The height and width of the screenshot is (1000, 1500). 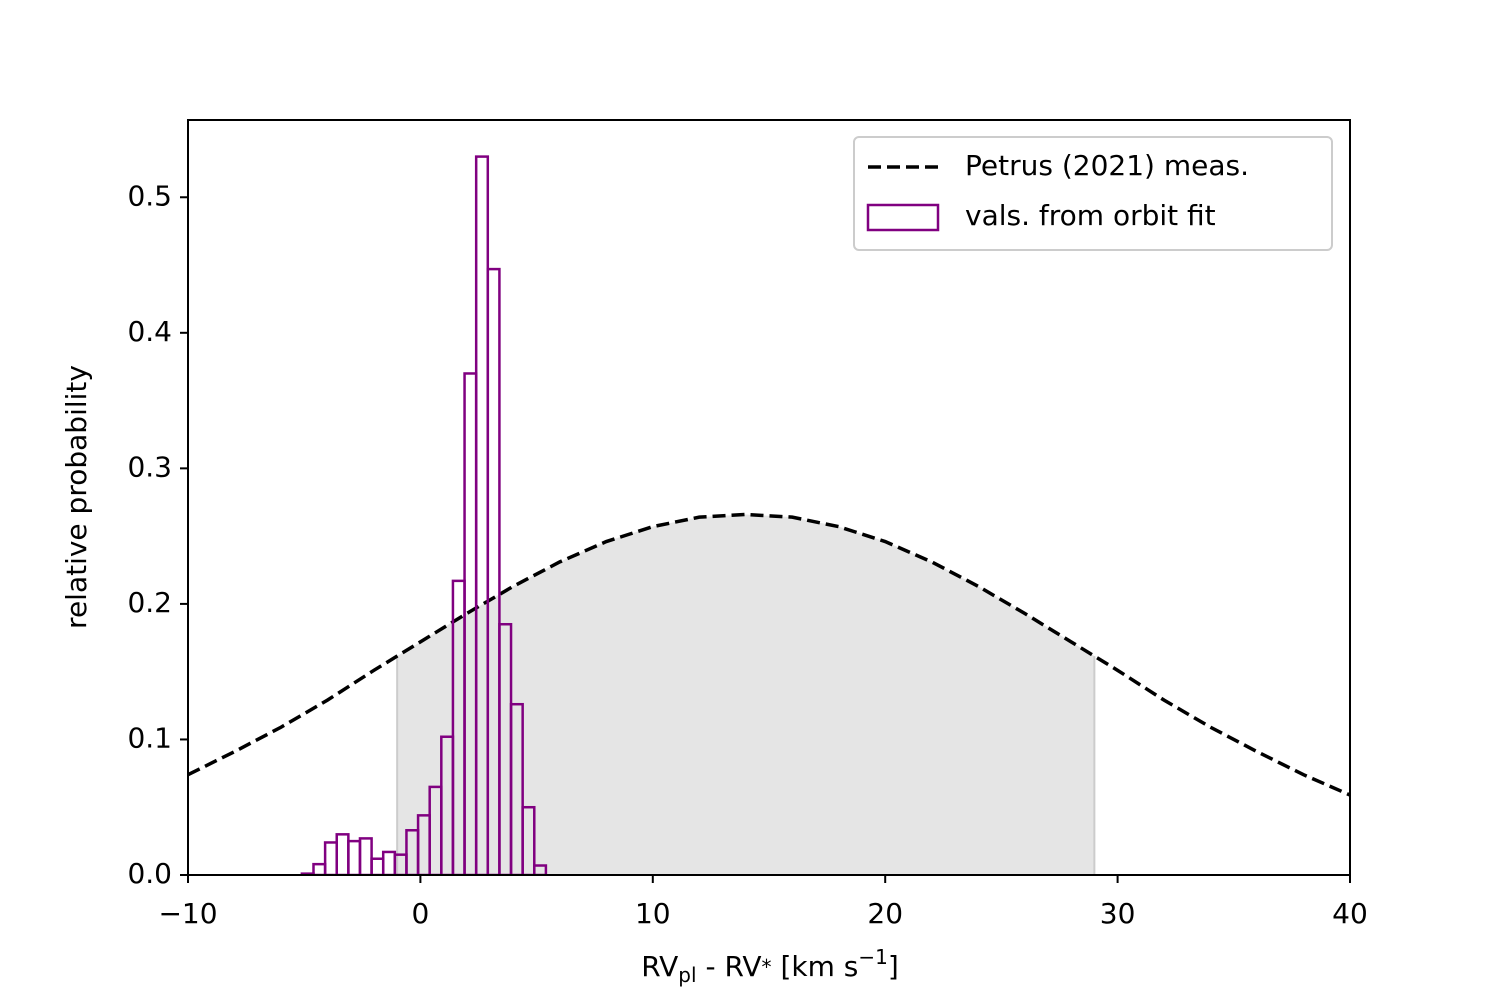 What do you see at coordinates (815, 966) in the screenshot?
I see `x-label-part: [km s` at bounding box center [815, 966].